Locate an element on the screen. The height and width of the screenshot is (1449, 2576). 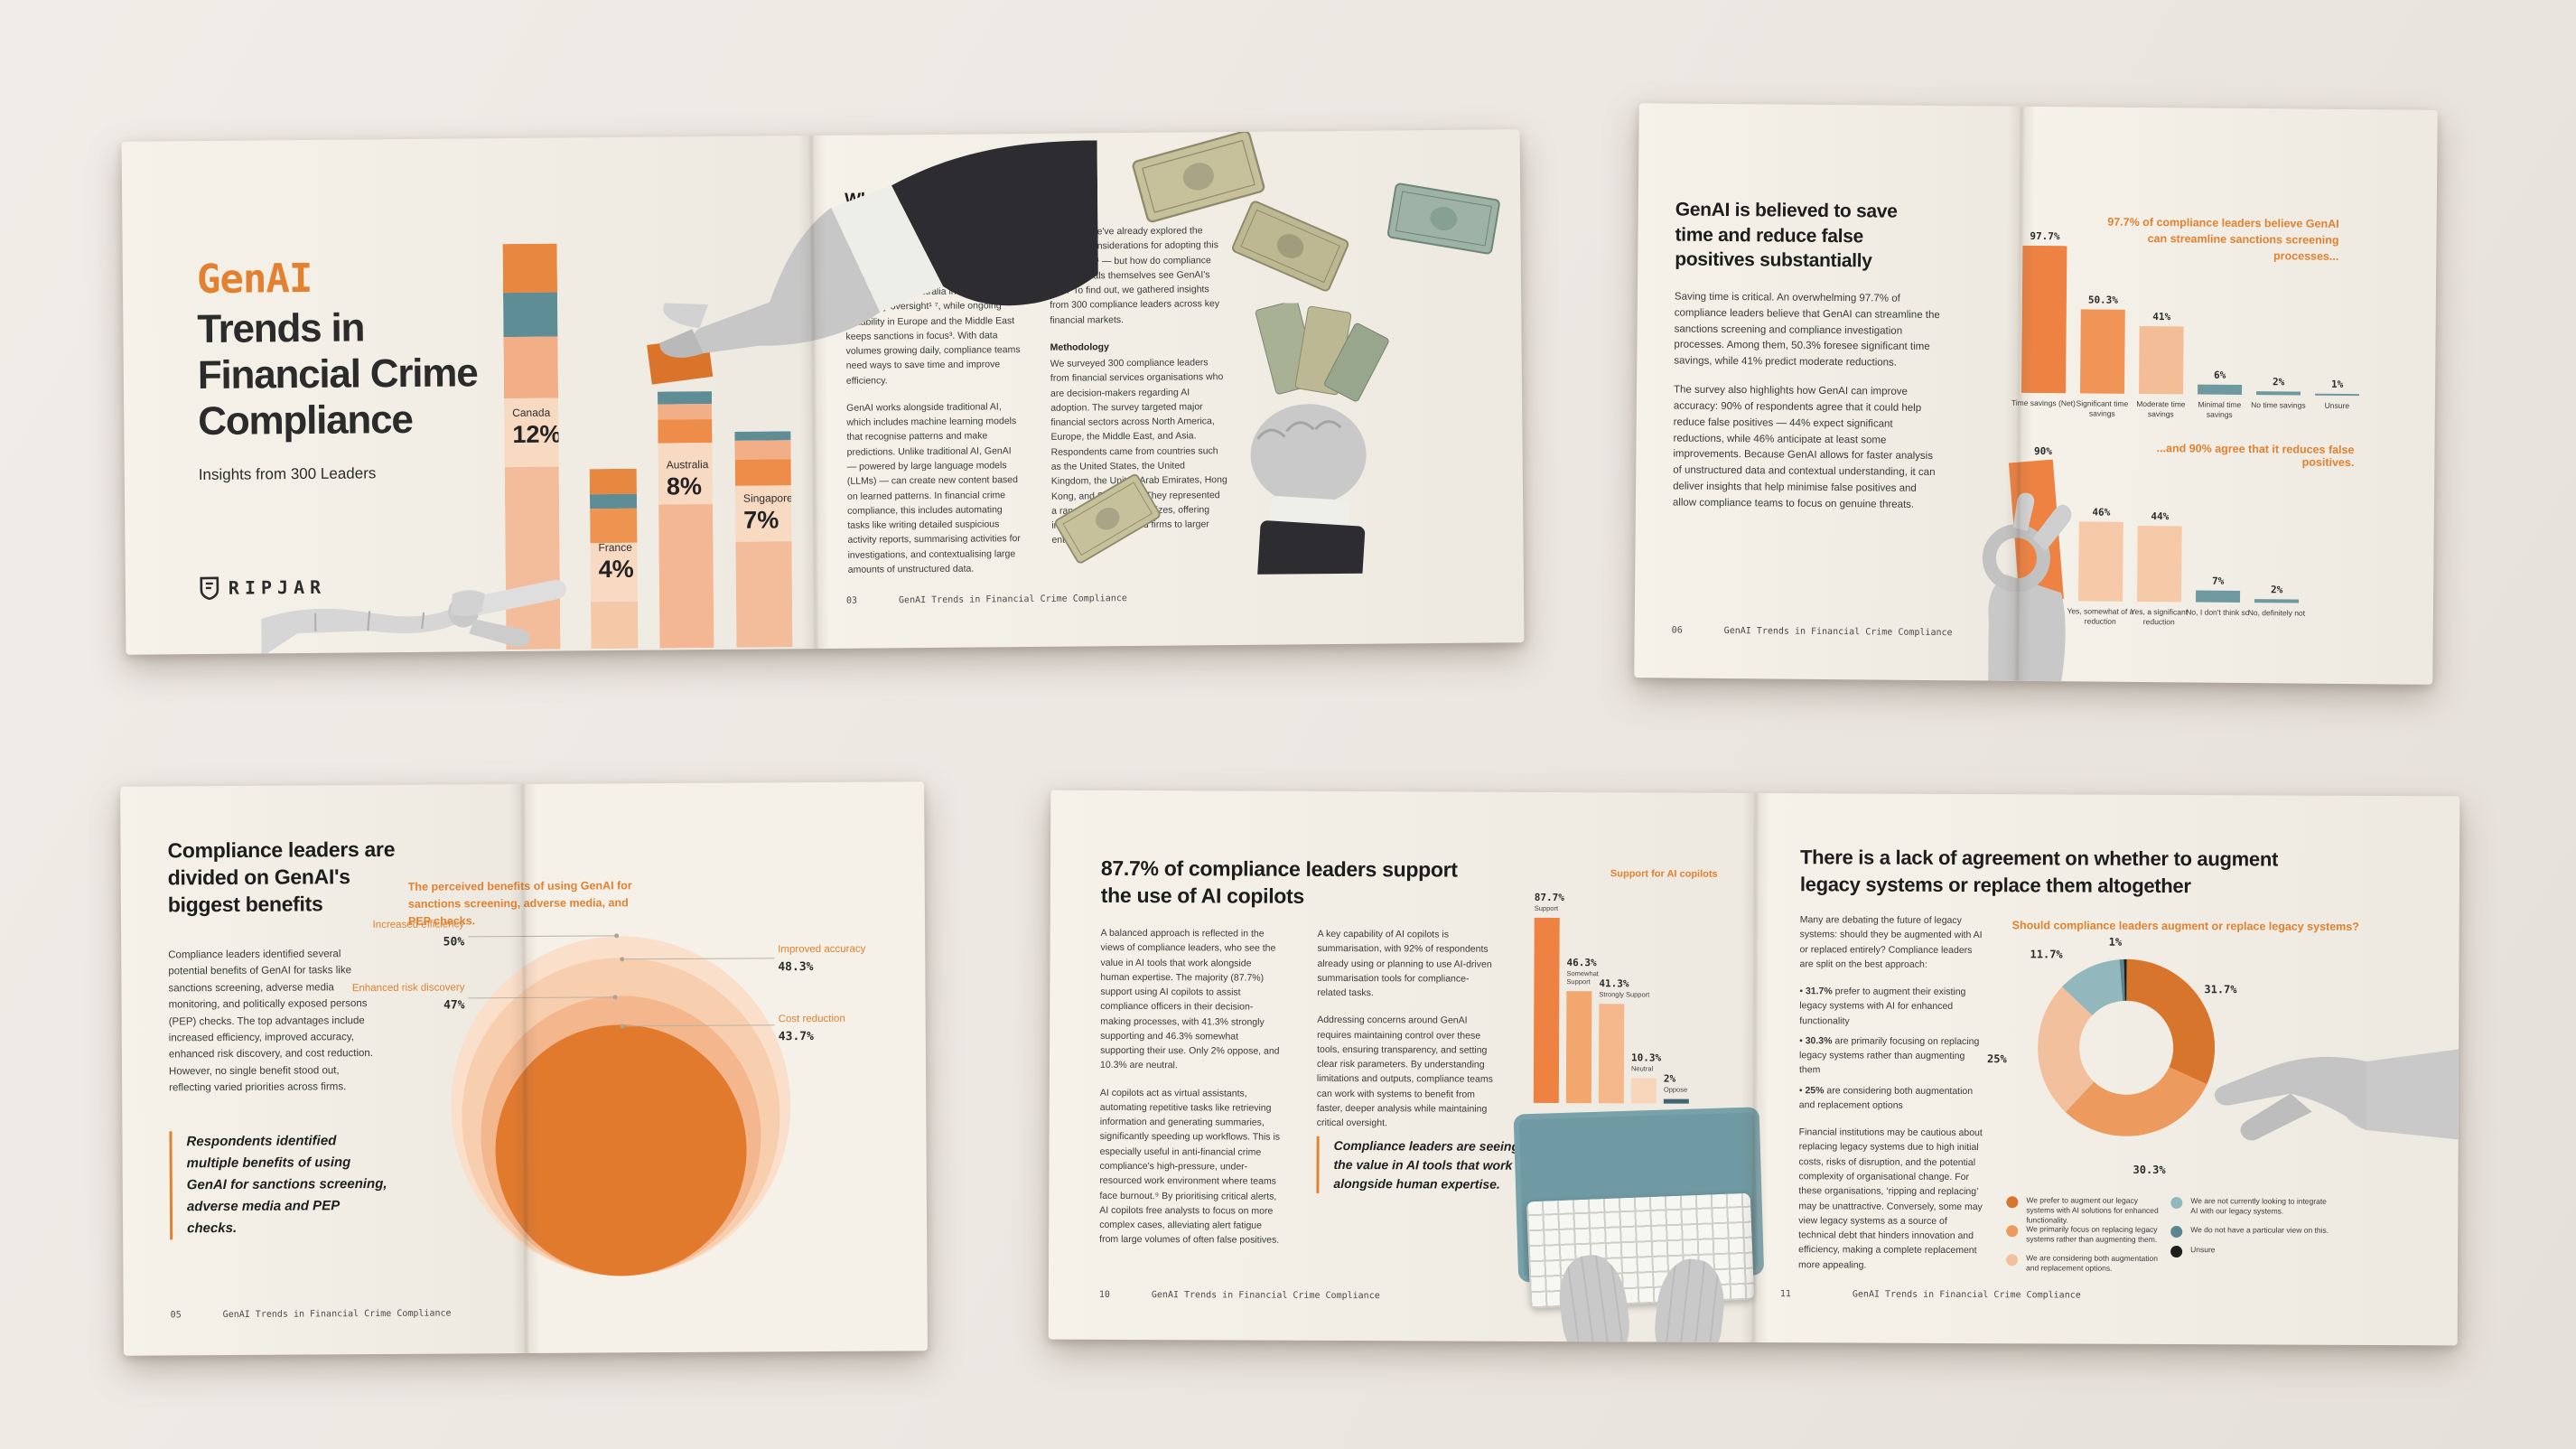
bar-Yes, somewhat of a reduction: 46% Yes, somewhat of a reduction is located at coordinates (2100, 566).